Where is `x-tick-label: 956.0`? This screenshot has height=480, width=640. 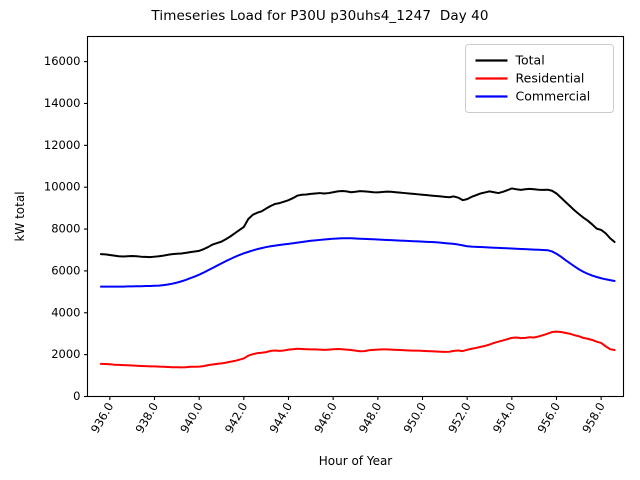
x-tick-label: 956.0 is located at coordinates (549, 418).